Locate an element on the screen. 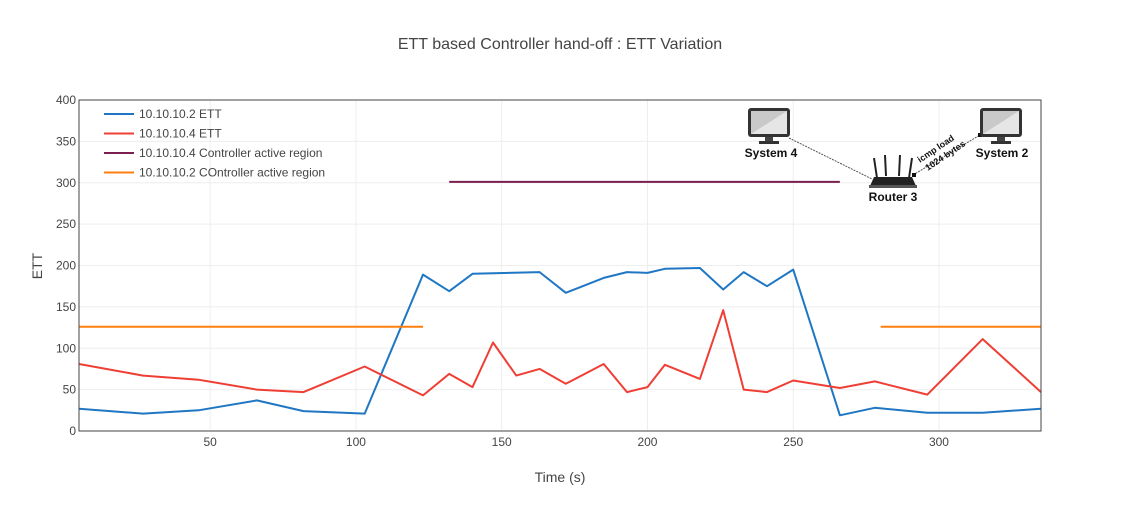  x-tick-label: 150 is located at coordinates (502, 442).